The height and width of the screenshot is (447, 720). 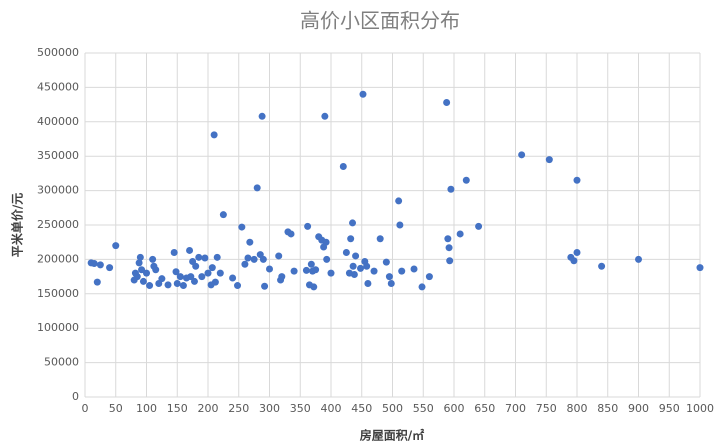 I want to click on x-tick-label: 450, so click(x=361, y=408).